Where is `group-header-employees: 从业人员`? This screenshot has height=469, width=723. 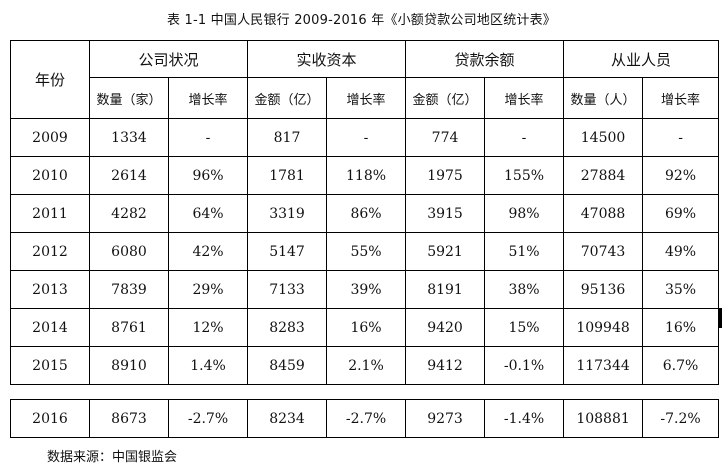
group-header-employees: 从业人员 is located at coordinates (641, 59).